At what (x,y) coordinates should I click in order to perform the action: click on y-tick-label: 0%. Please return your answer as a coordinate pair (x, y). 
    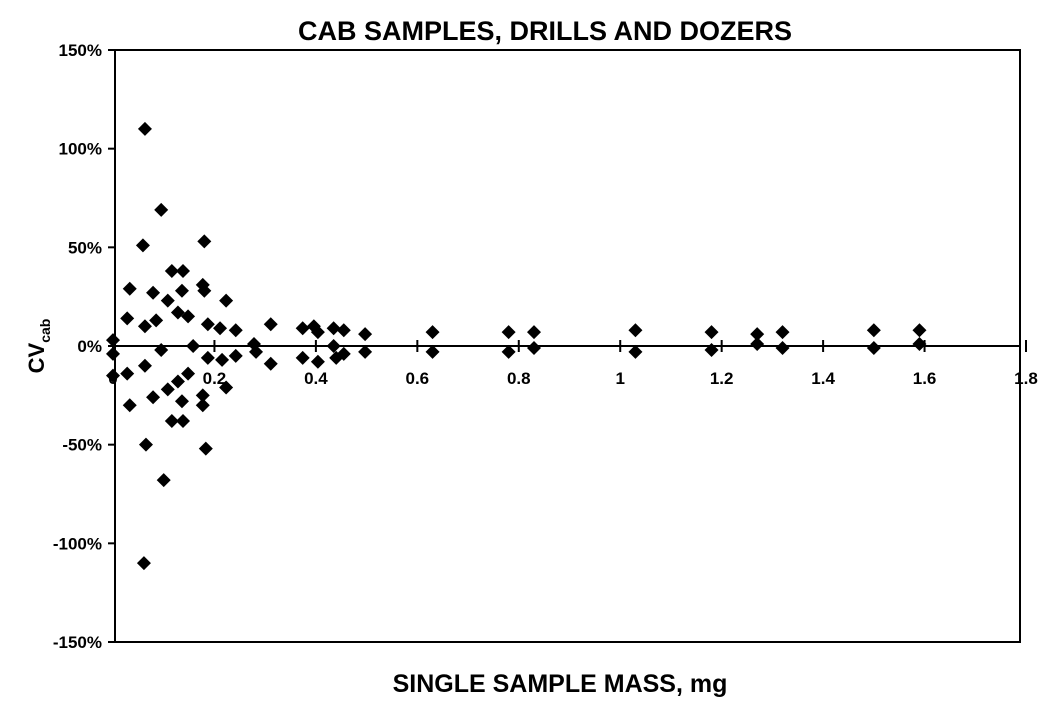
    Looking at the image, I should click on (89, 346).